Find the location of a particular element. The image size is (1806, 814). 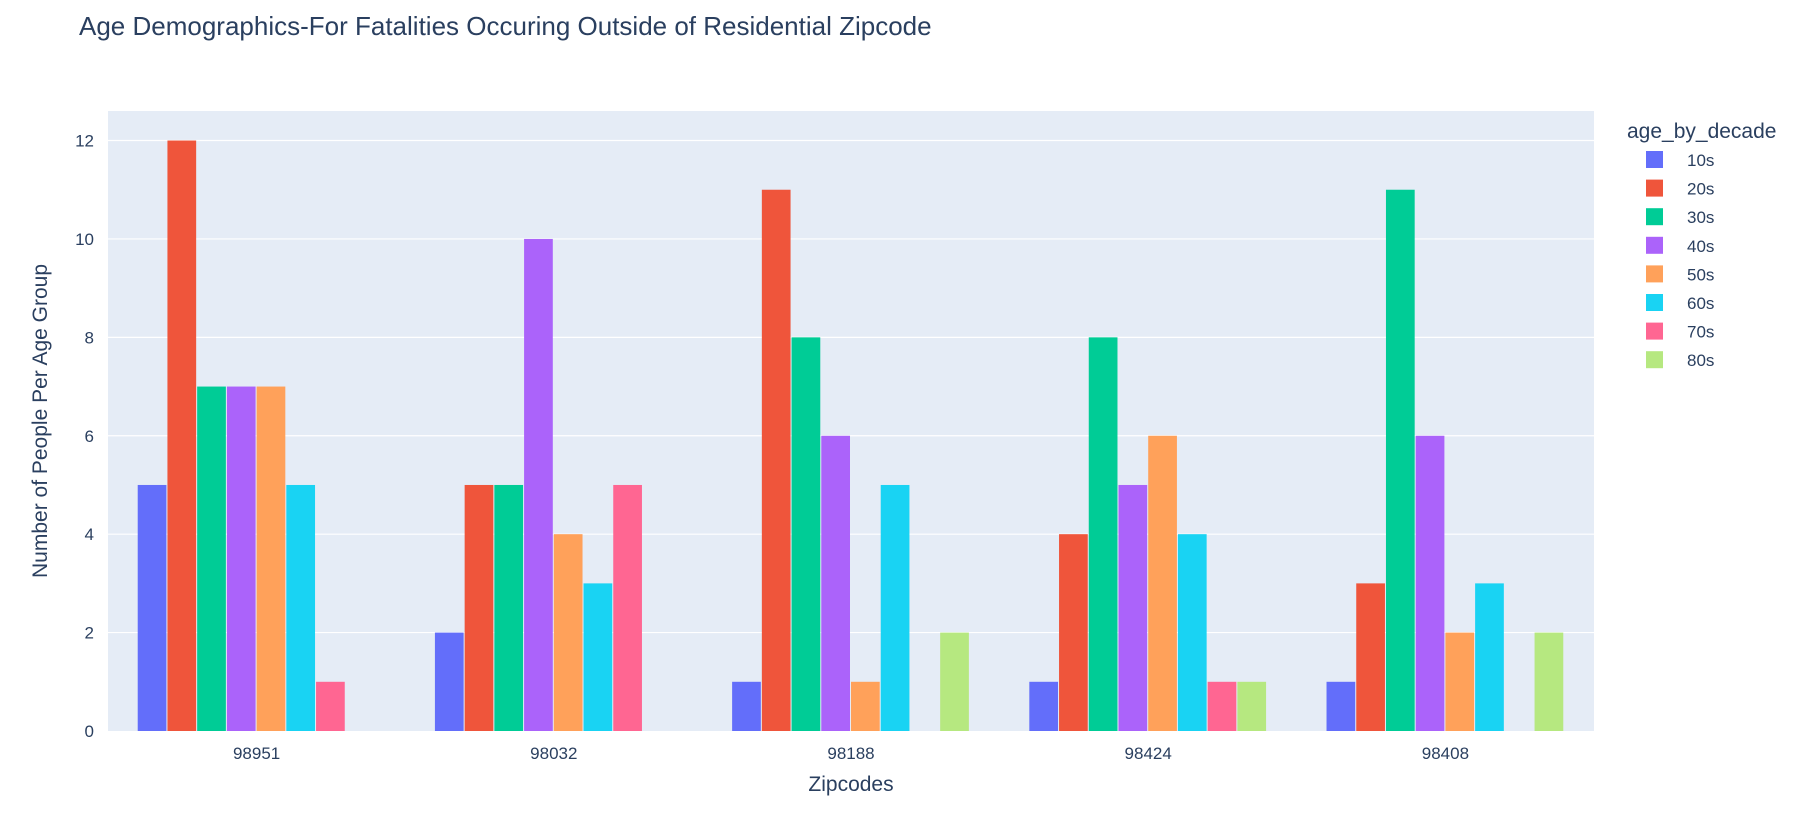

y-axis-ticks: 0 2 4 6 8 10 12 is located at coordinates (84, 436).